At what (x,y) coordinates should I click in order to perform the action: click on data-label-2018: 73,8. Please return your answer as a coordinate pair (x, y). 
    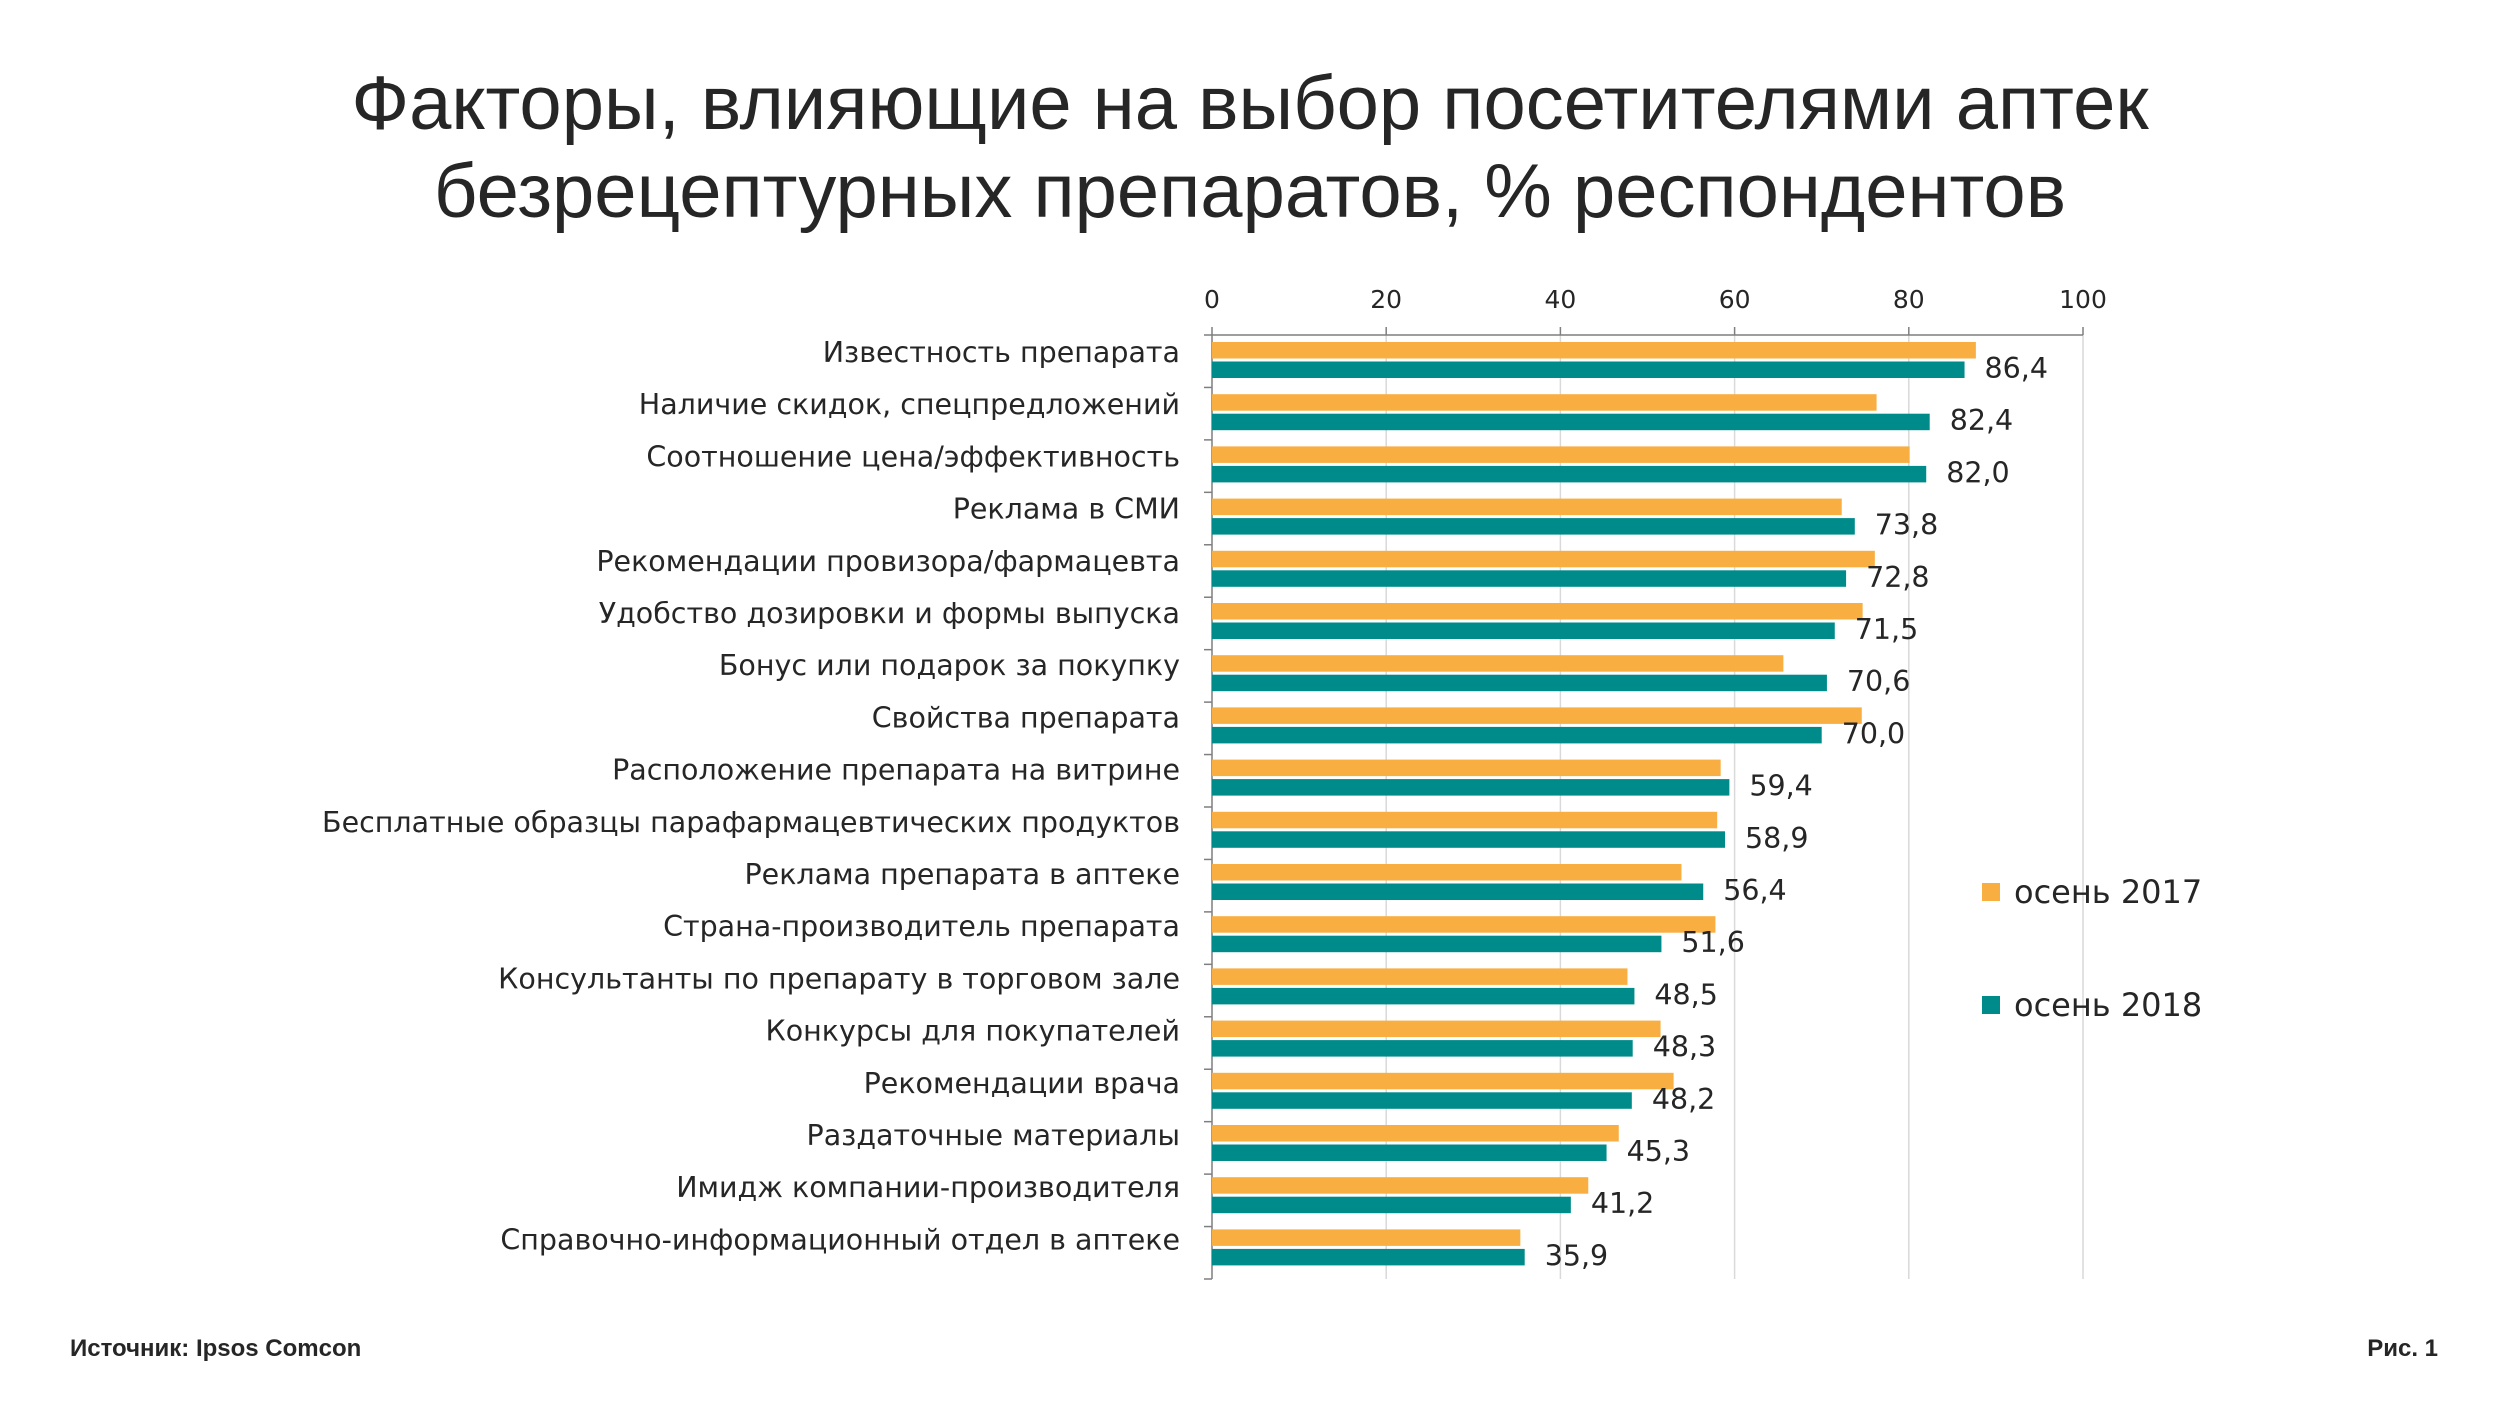
    Looking at the image, I should click on (1906, 525).